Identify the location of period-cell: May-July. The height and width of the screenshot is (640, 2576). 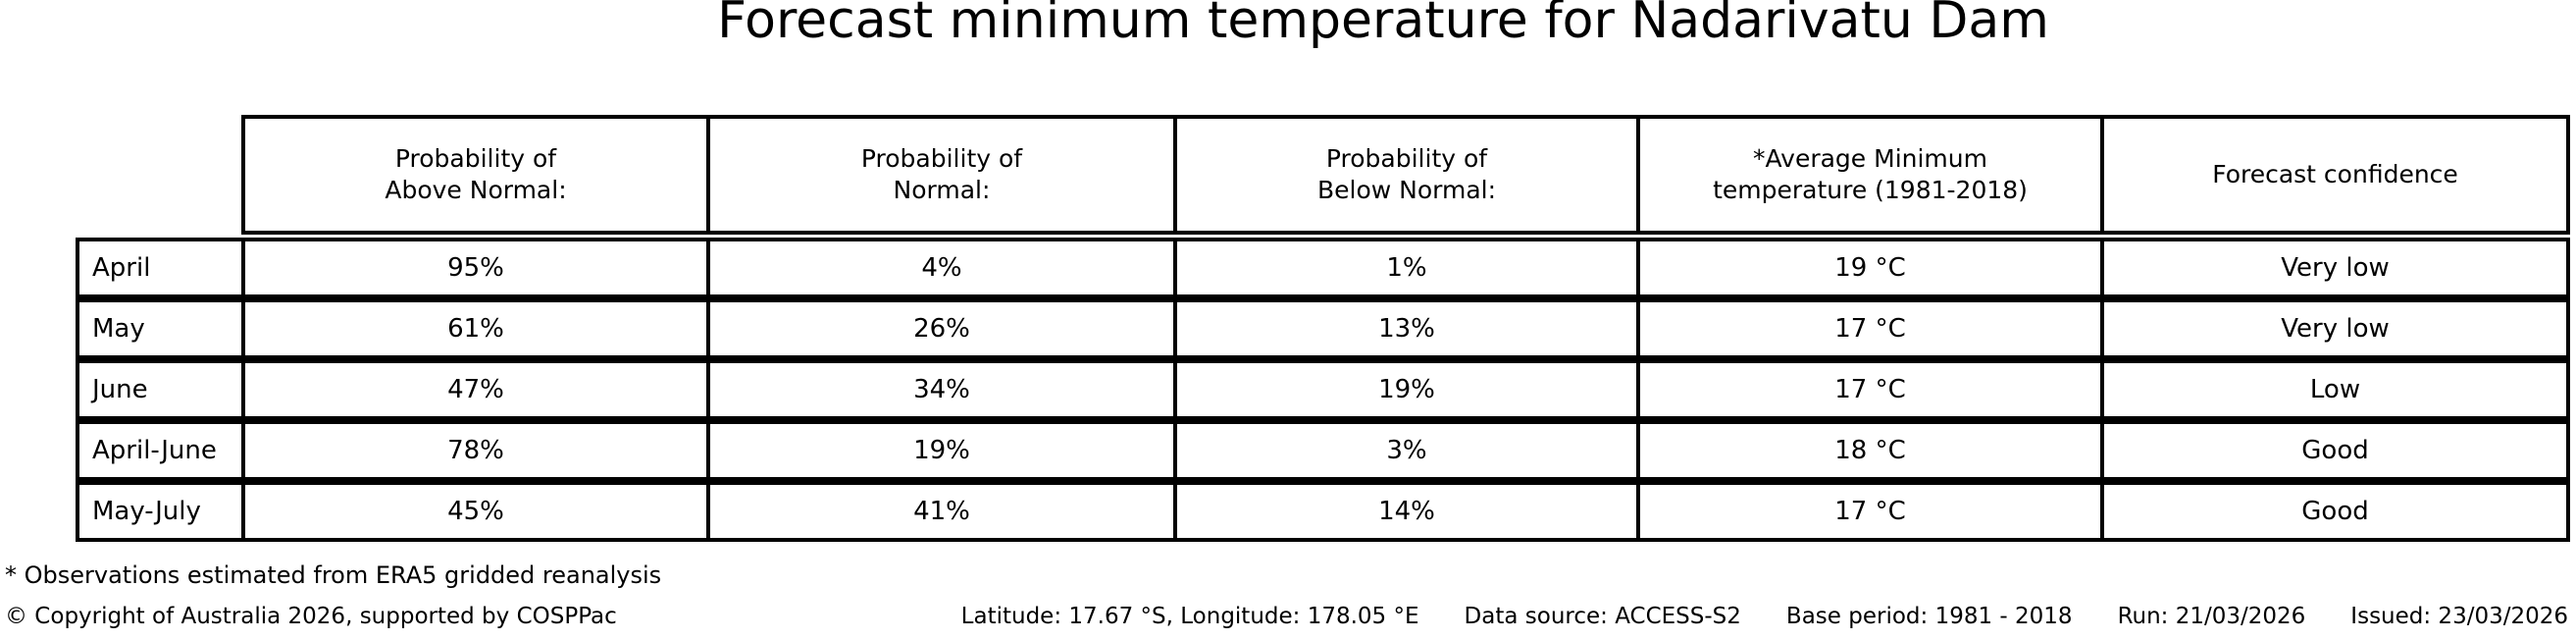
(146, 512).